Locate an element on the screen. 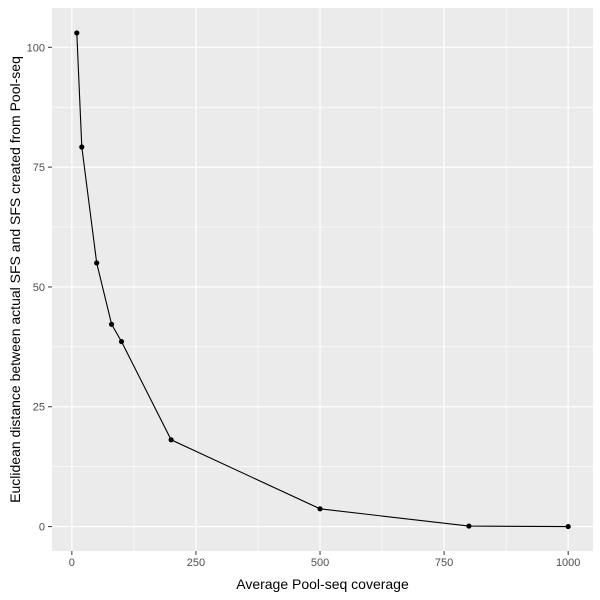 This screenshot has height=600, width=600. y-tick-label: 100 is located at coordinates (36, 48).